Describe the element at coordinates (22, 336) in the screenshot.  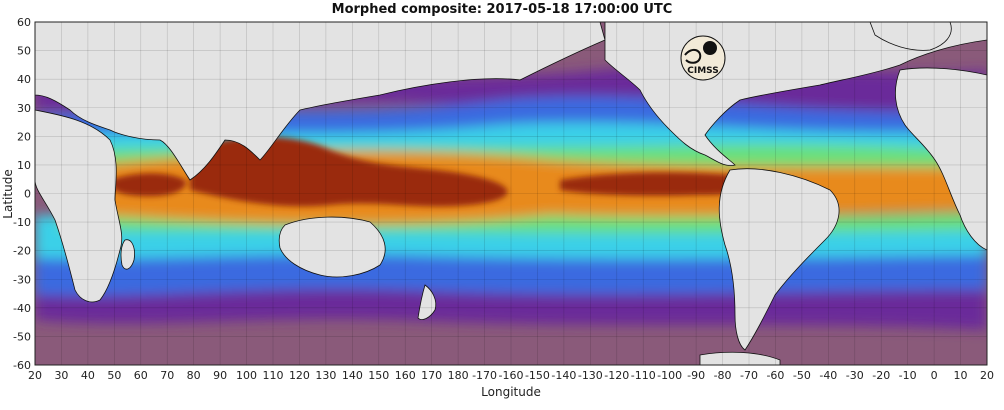
I see `y-tick-label: -50` at that location.